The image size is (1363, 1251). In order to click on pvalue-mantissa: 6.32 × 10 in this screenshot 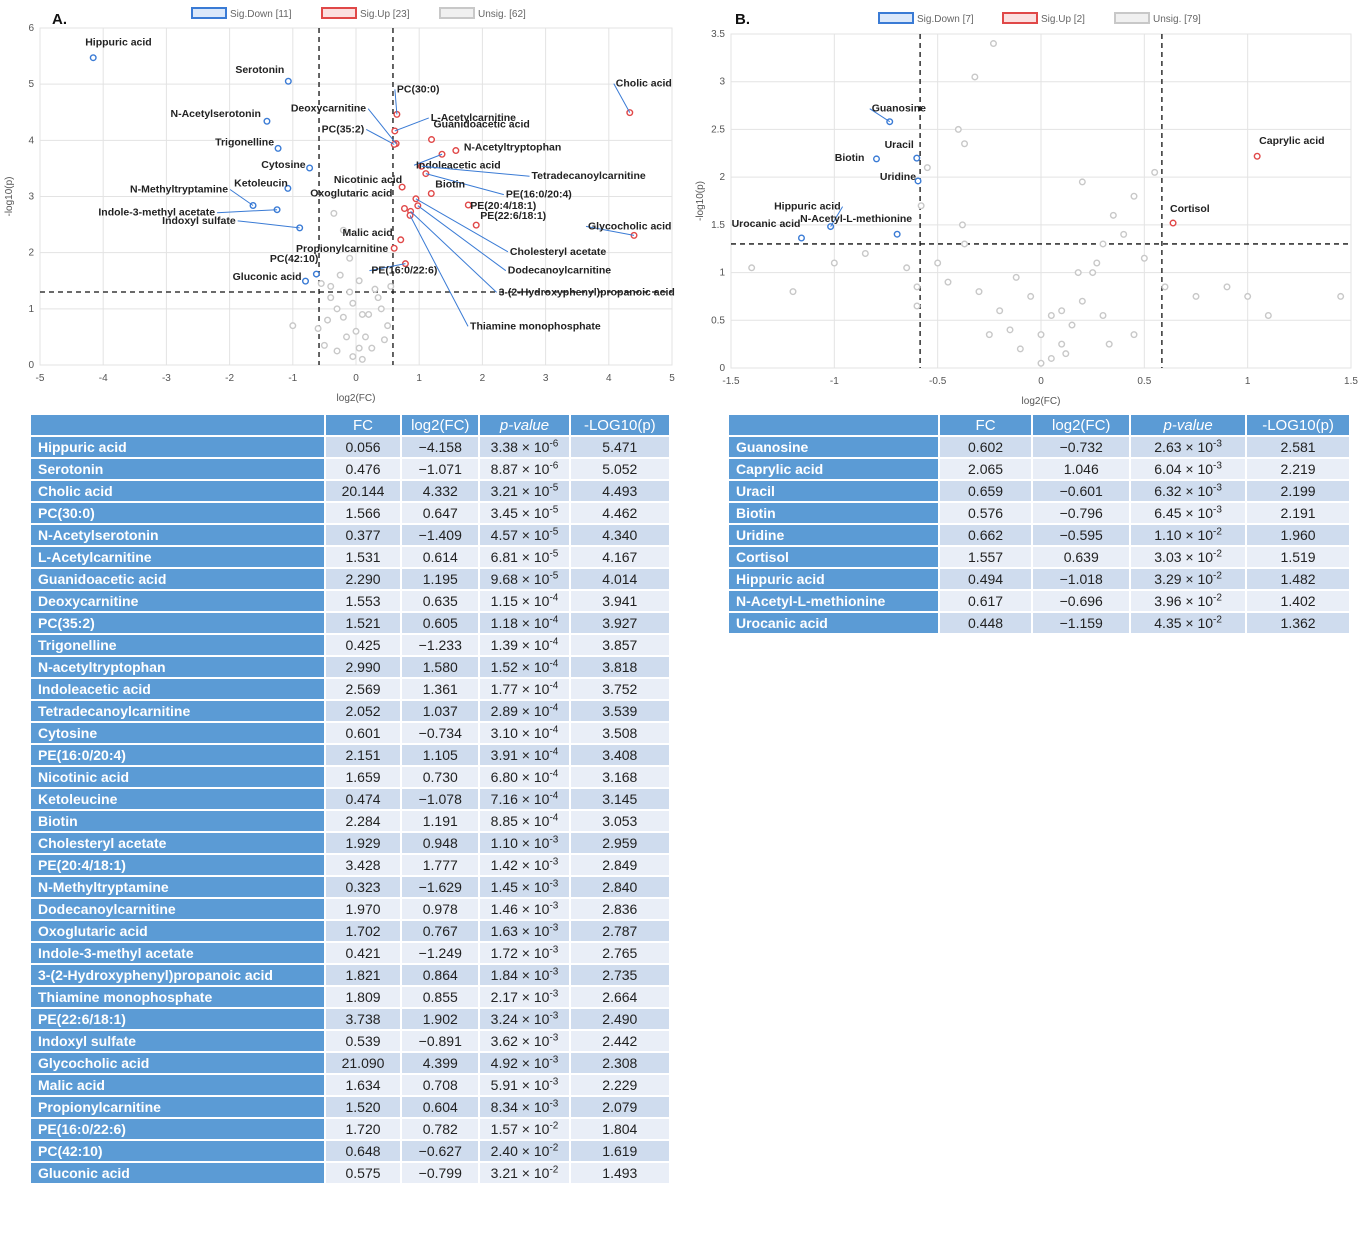, I will do `click(1184, 491)`.